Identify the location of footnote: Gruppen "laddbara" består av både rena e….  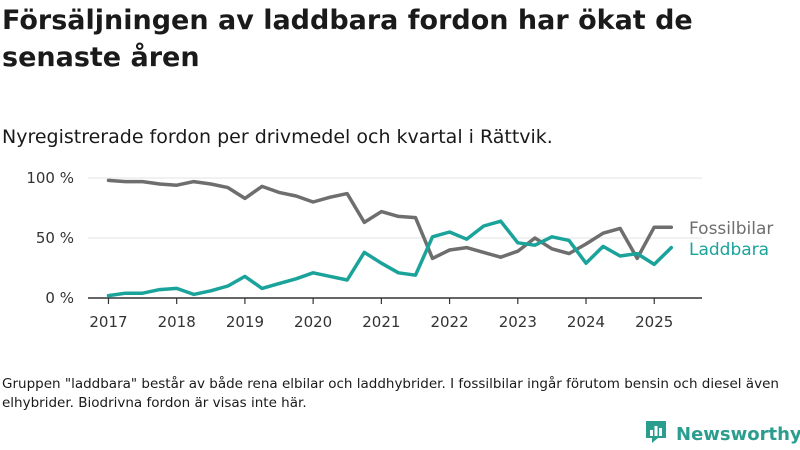
(390, 393).